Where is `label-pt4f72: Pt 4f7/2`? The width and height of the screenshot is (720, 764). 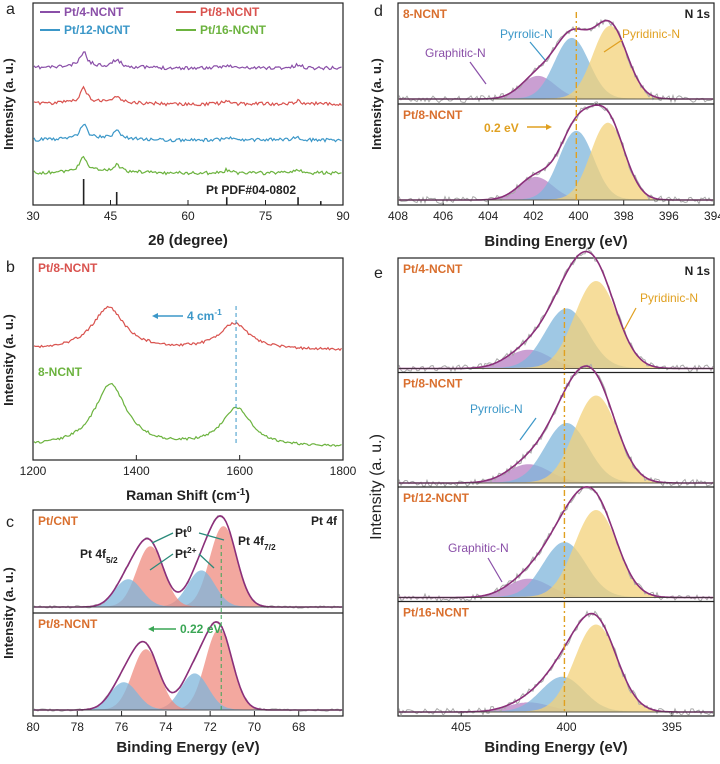 label-pt4f72: Pt 4f7/2 is located at coordinates (257, 543).